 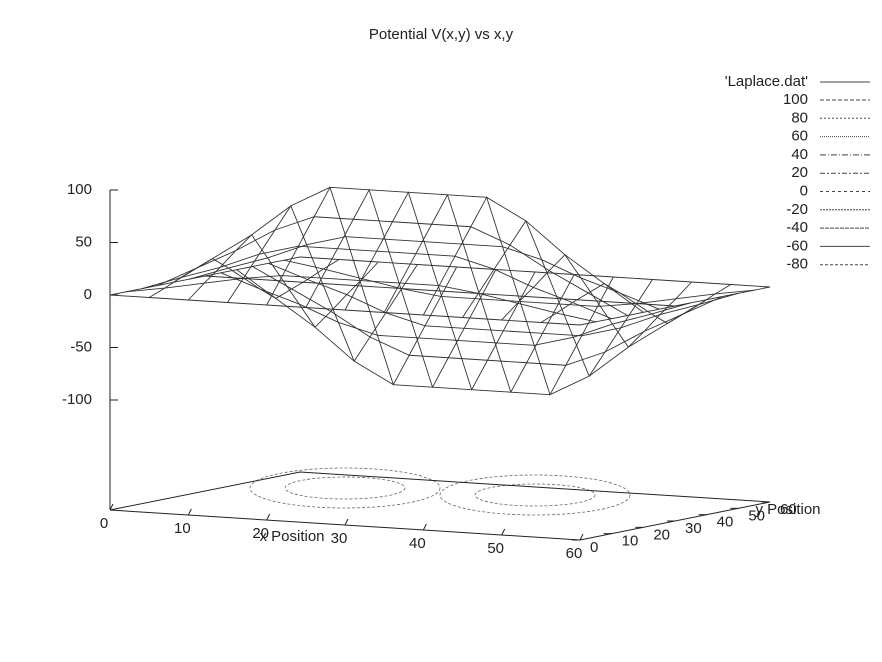 I want to click on y-tick-label: 20, so click(x=661, y=534).